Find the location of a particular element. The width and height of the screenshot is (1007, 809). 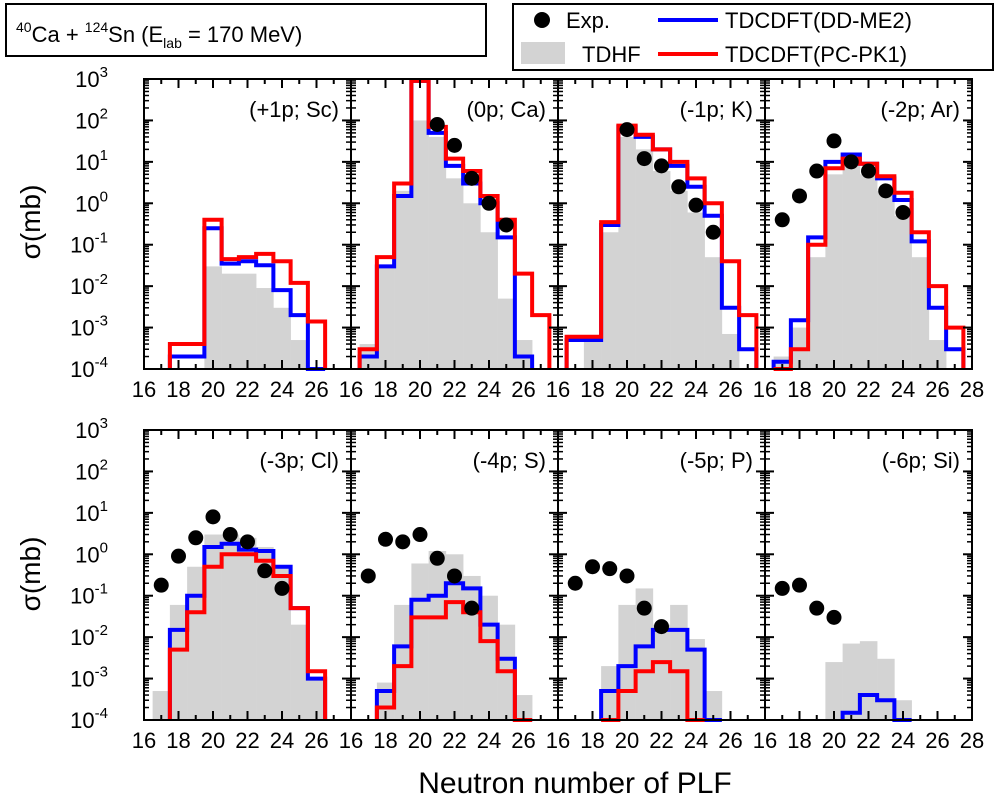

legend-frame is located at coordinates (753, 37).